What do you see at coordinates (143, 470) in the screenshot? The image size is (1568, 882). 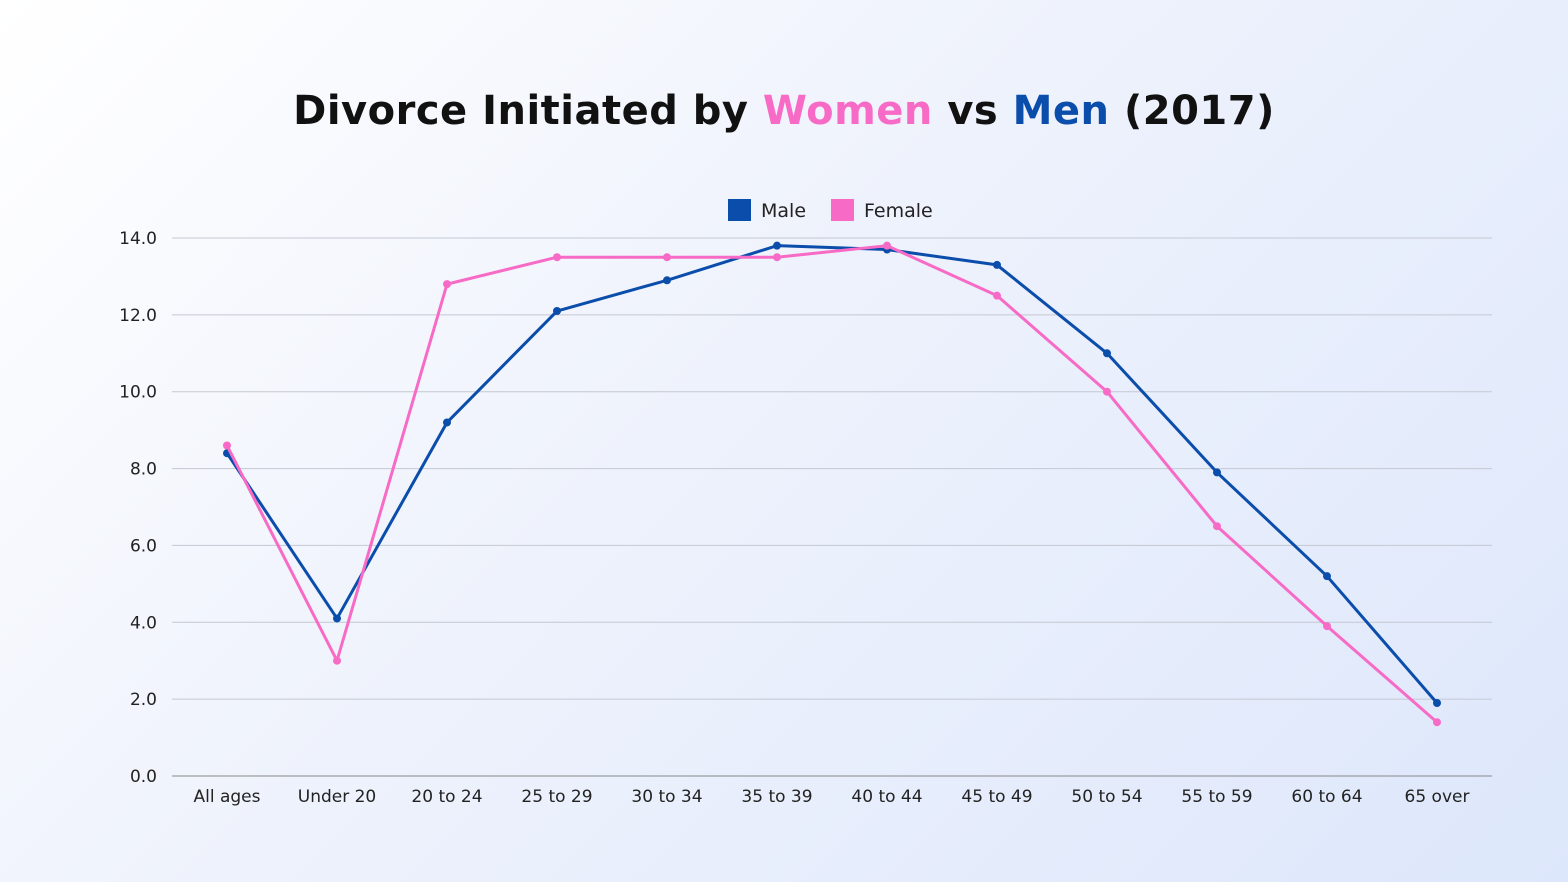 I see `y-tick-label: 8.0` at bounding box center [143, 470].